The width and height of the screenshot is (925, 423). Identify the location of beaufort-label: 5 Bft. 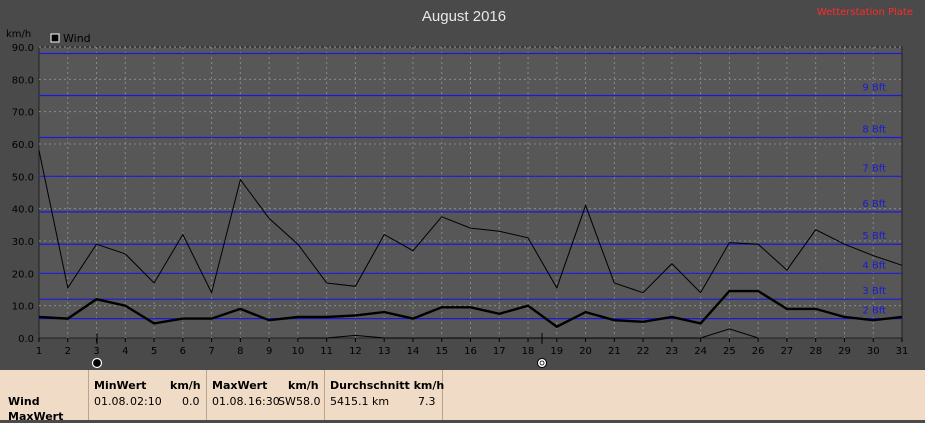
(874, 236).